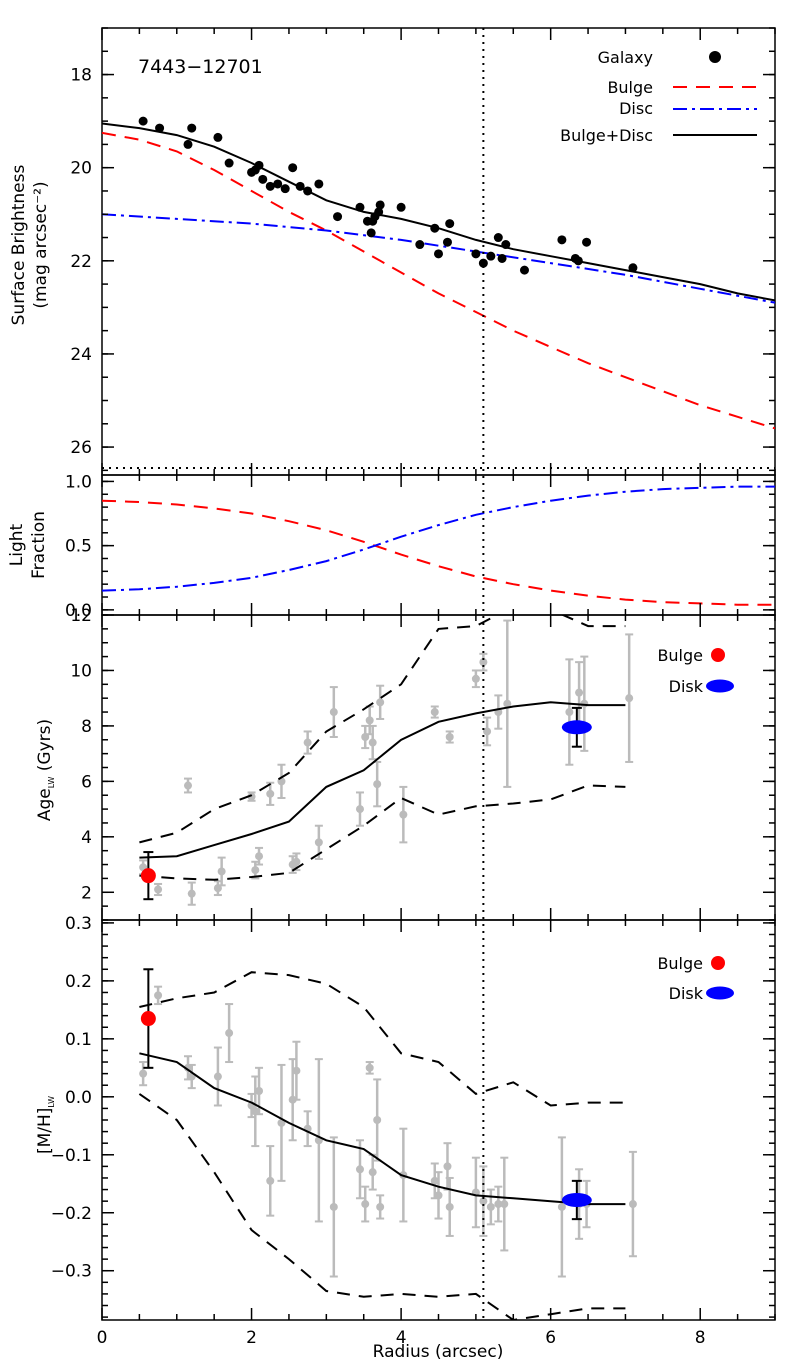 This screenshot has height=1365, width=789. What do you see at coordinates (81, 355) in the screenshot?
I see `y-tick-label: 24` at bounding box center [81, 355].